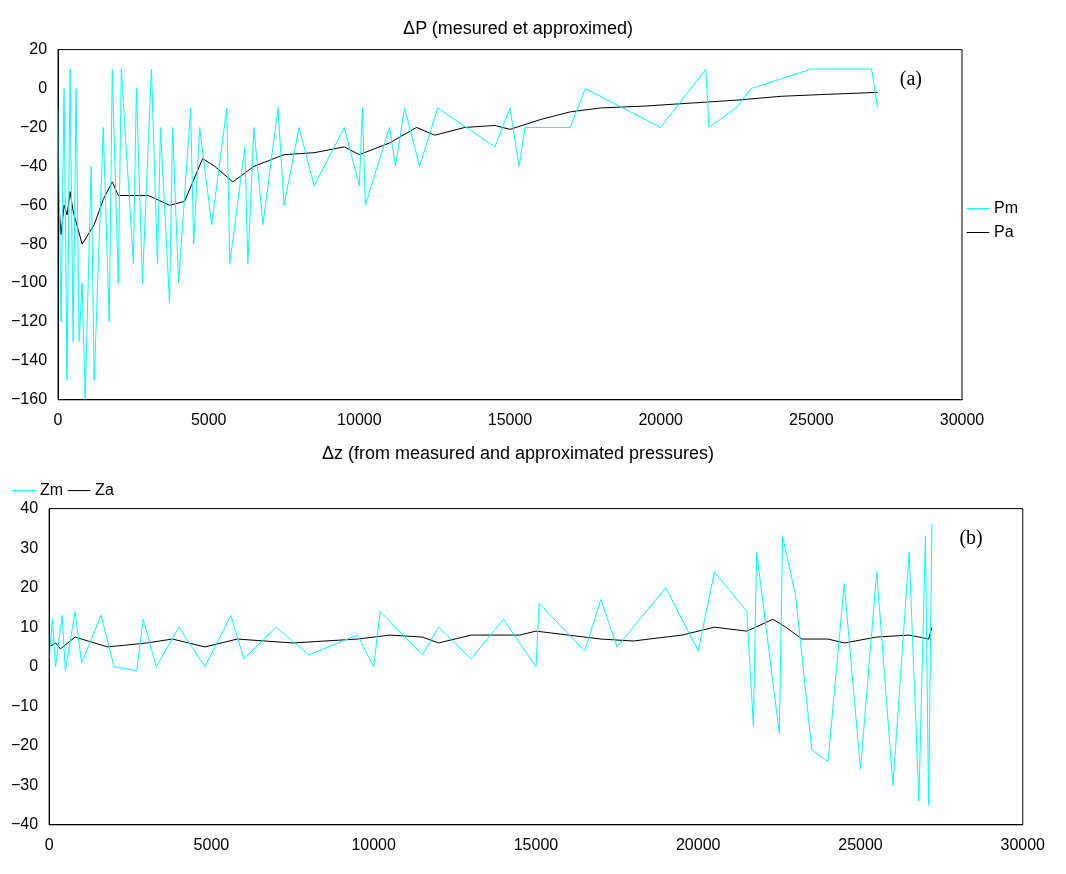  What do you see at coordinates (25, 784) in the screenshot?
I see `y-tick-label: −30` at bounding box center [25, 784].